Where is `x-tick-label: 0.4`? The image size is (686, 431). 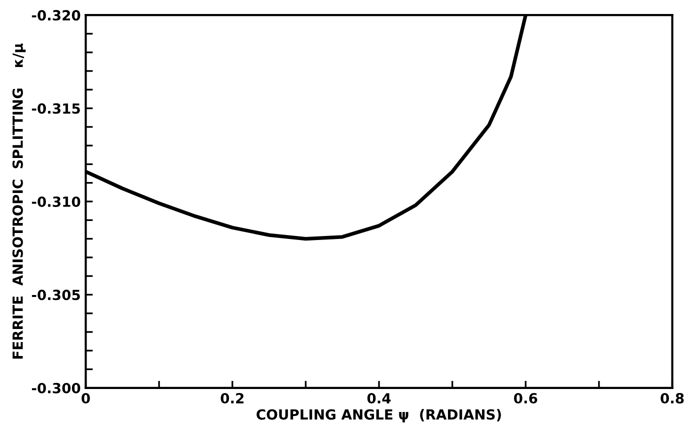
x-tick-label: 0.4 is located at coordinates (379, 398).